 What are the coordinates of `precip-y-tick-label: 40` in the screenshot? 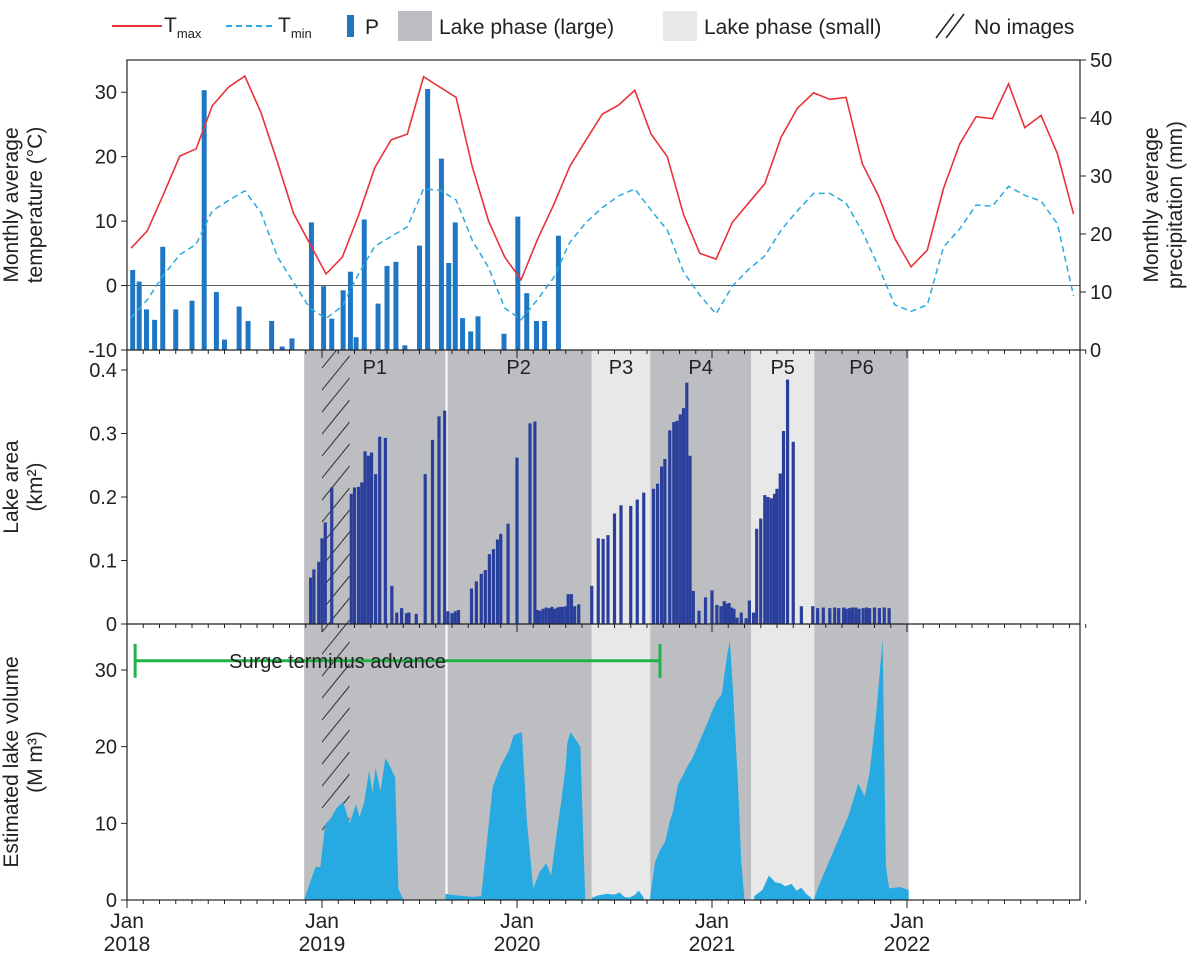 It's located at (1101, 119).